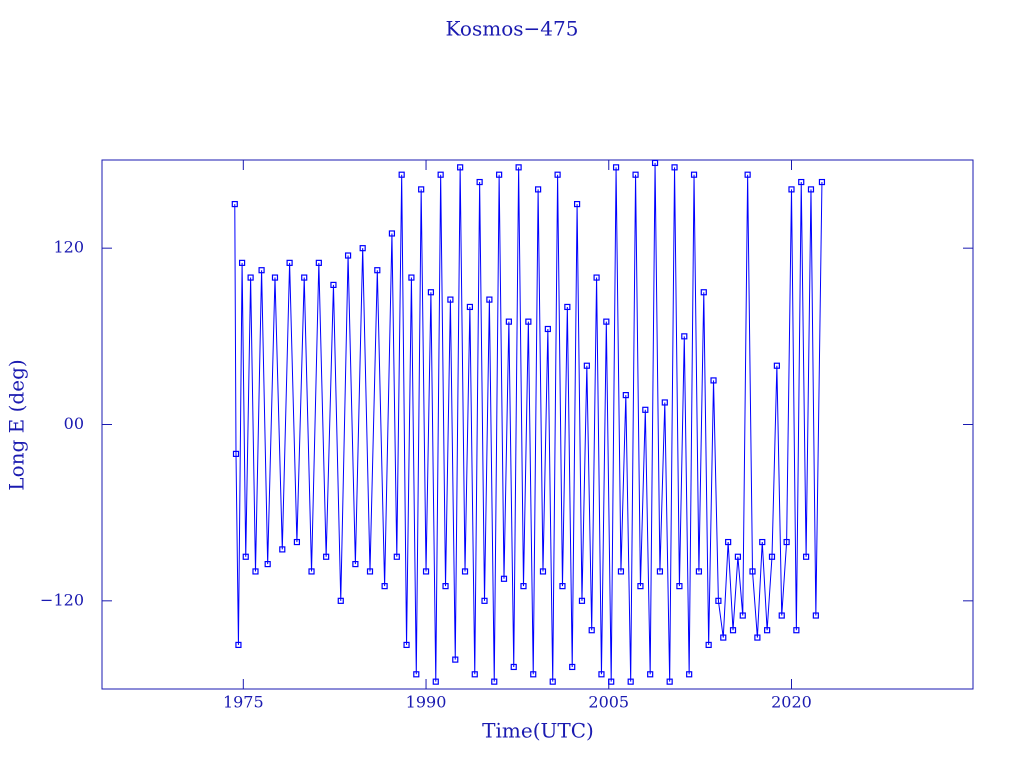 The image size is (1024, 772). What do you see at coordinates (17, 424) in the screenshot?
I see `y-axis-label: Long E (deg)` at bounding box center [17, 424].